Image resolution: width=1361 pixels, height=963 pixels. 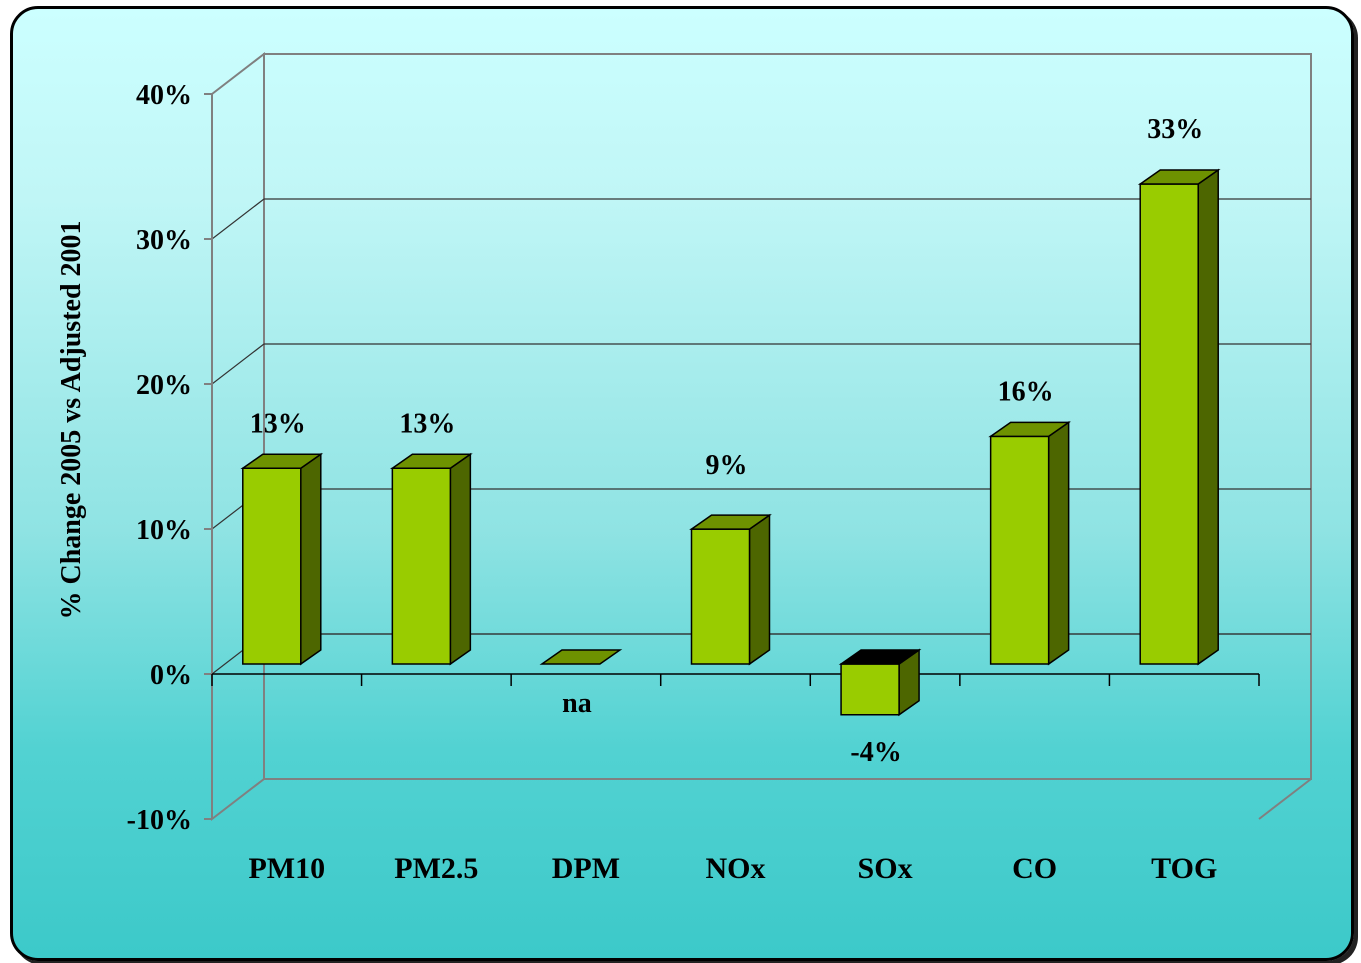 What do you see at coordinates (159, 820) in the screenshot?
I see `y-tick-label: -10%` at bounding box center [159, 820].